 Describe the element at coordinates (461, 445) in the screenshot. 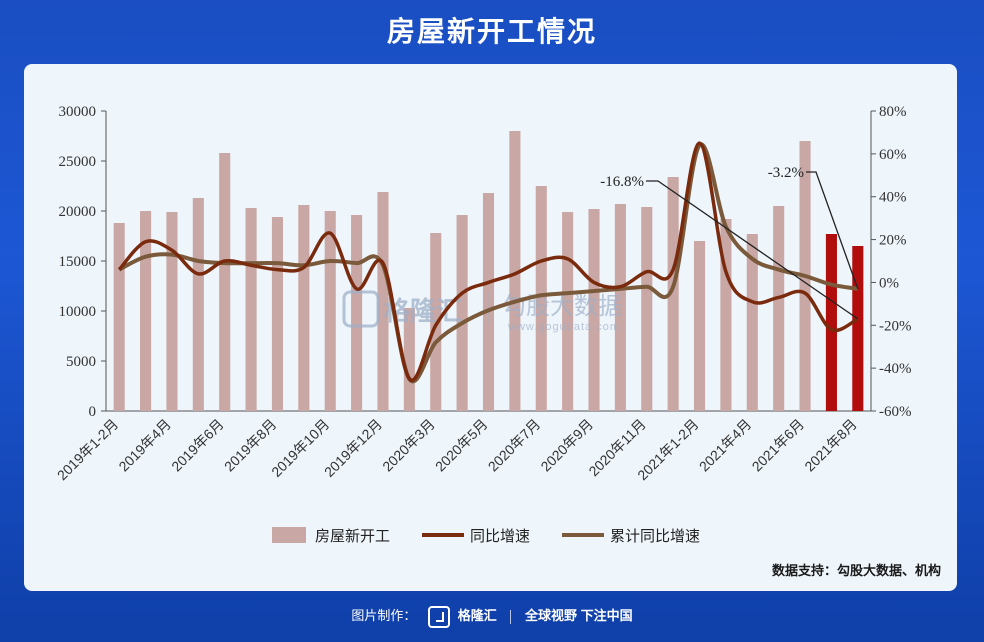

I see `x-tick-label: 2020年5月` at that location.